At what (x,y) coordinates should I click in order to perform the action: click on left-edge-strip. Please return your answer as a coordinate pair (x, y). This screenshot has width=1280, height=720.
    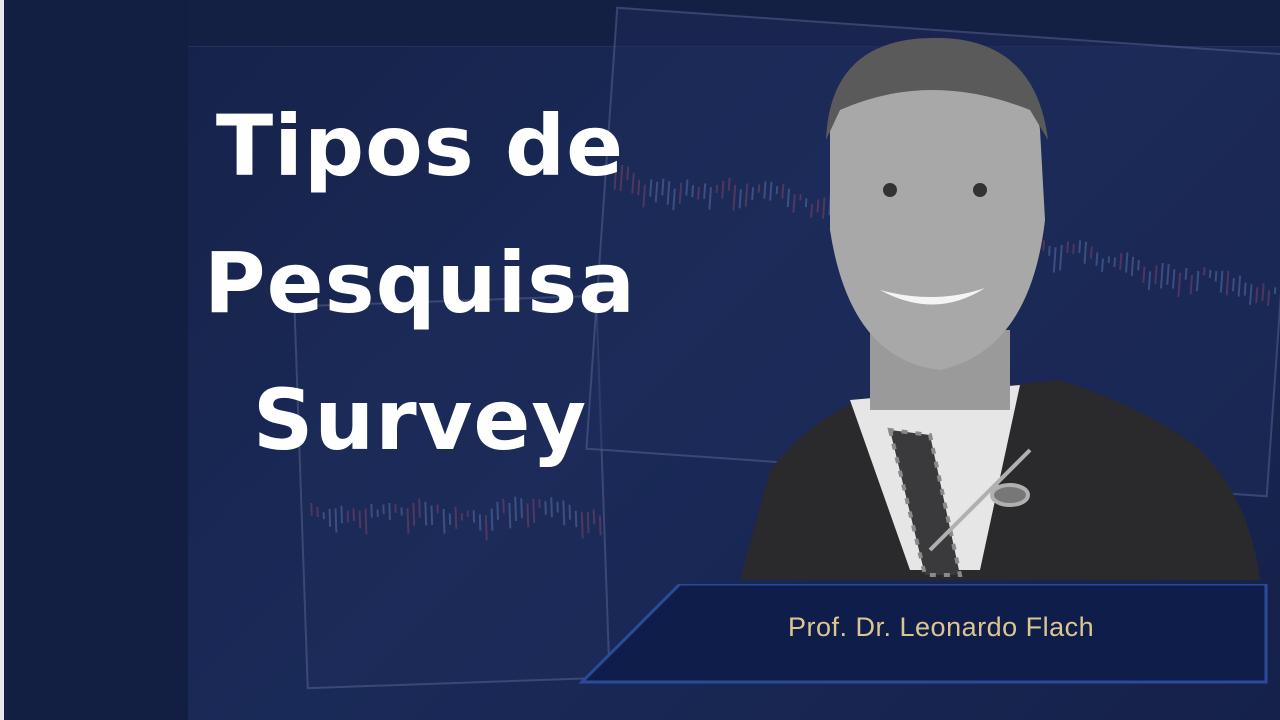
    Looking at the image, I should click on (2, 360).